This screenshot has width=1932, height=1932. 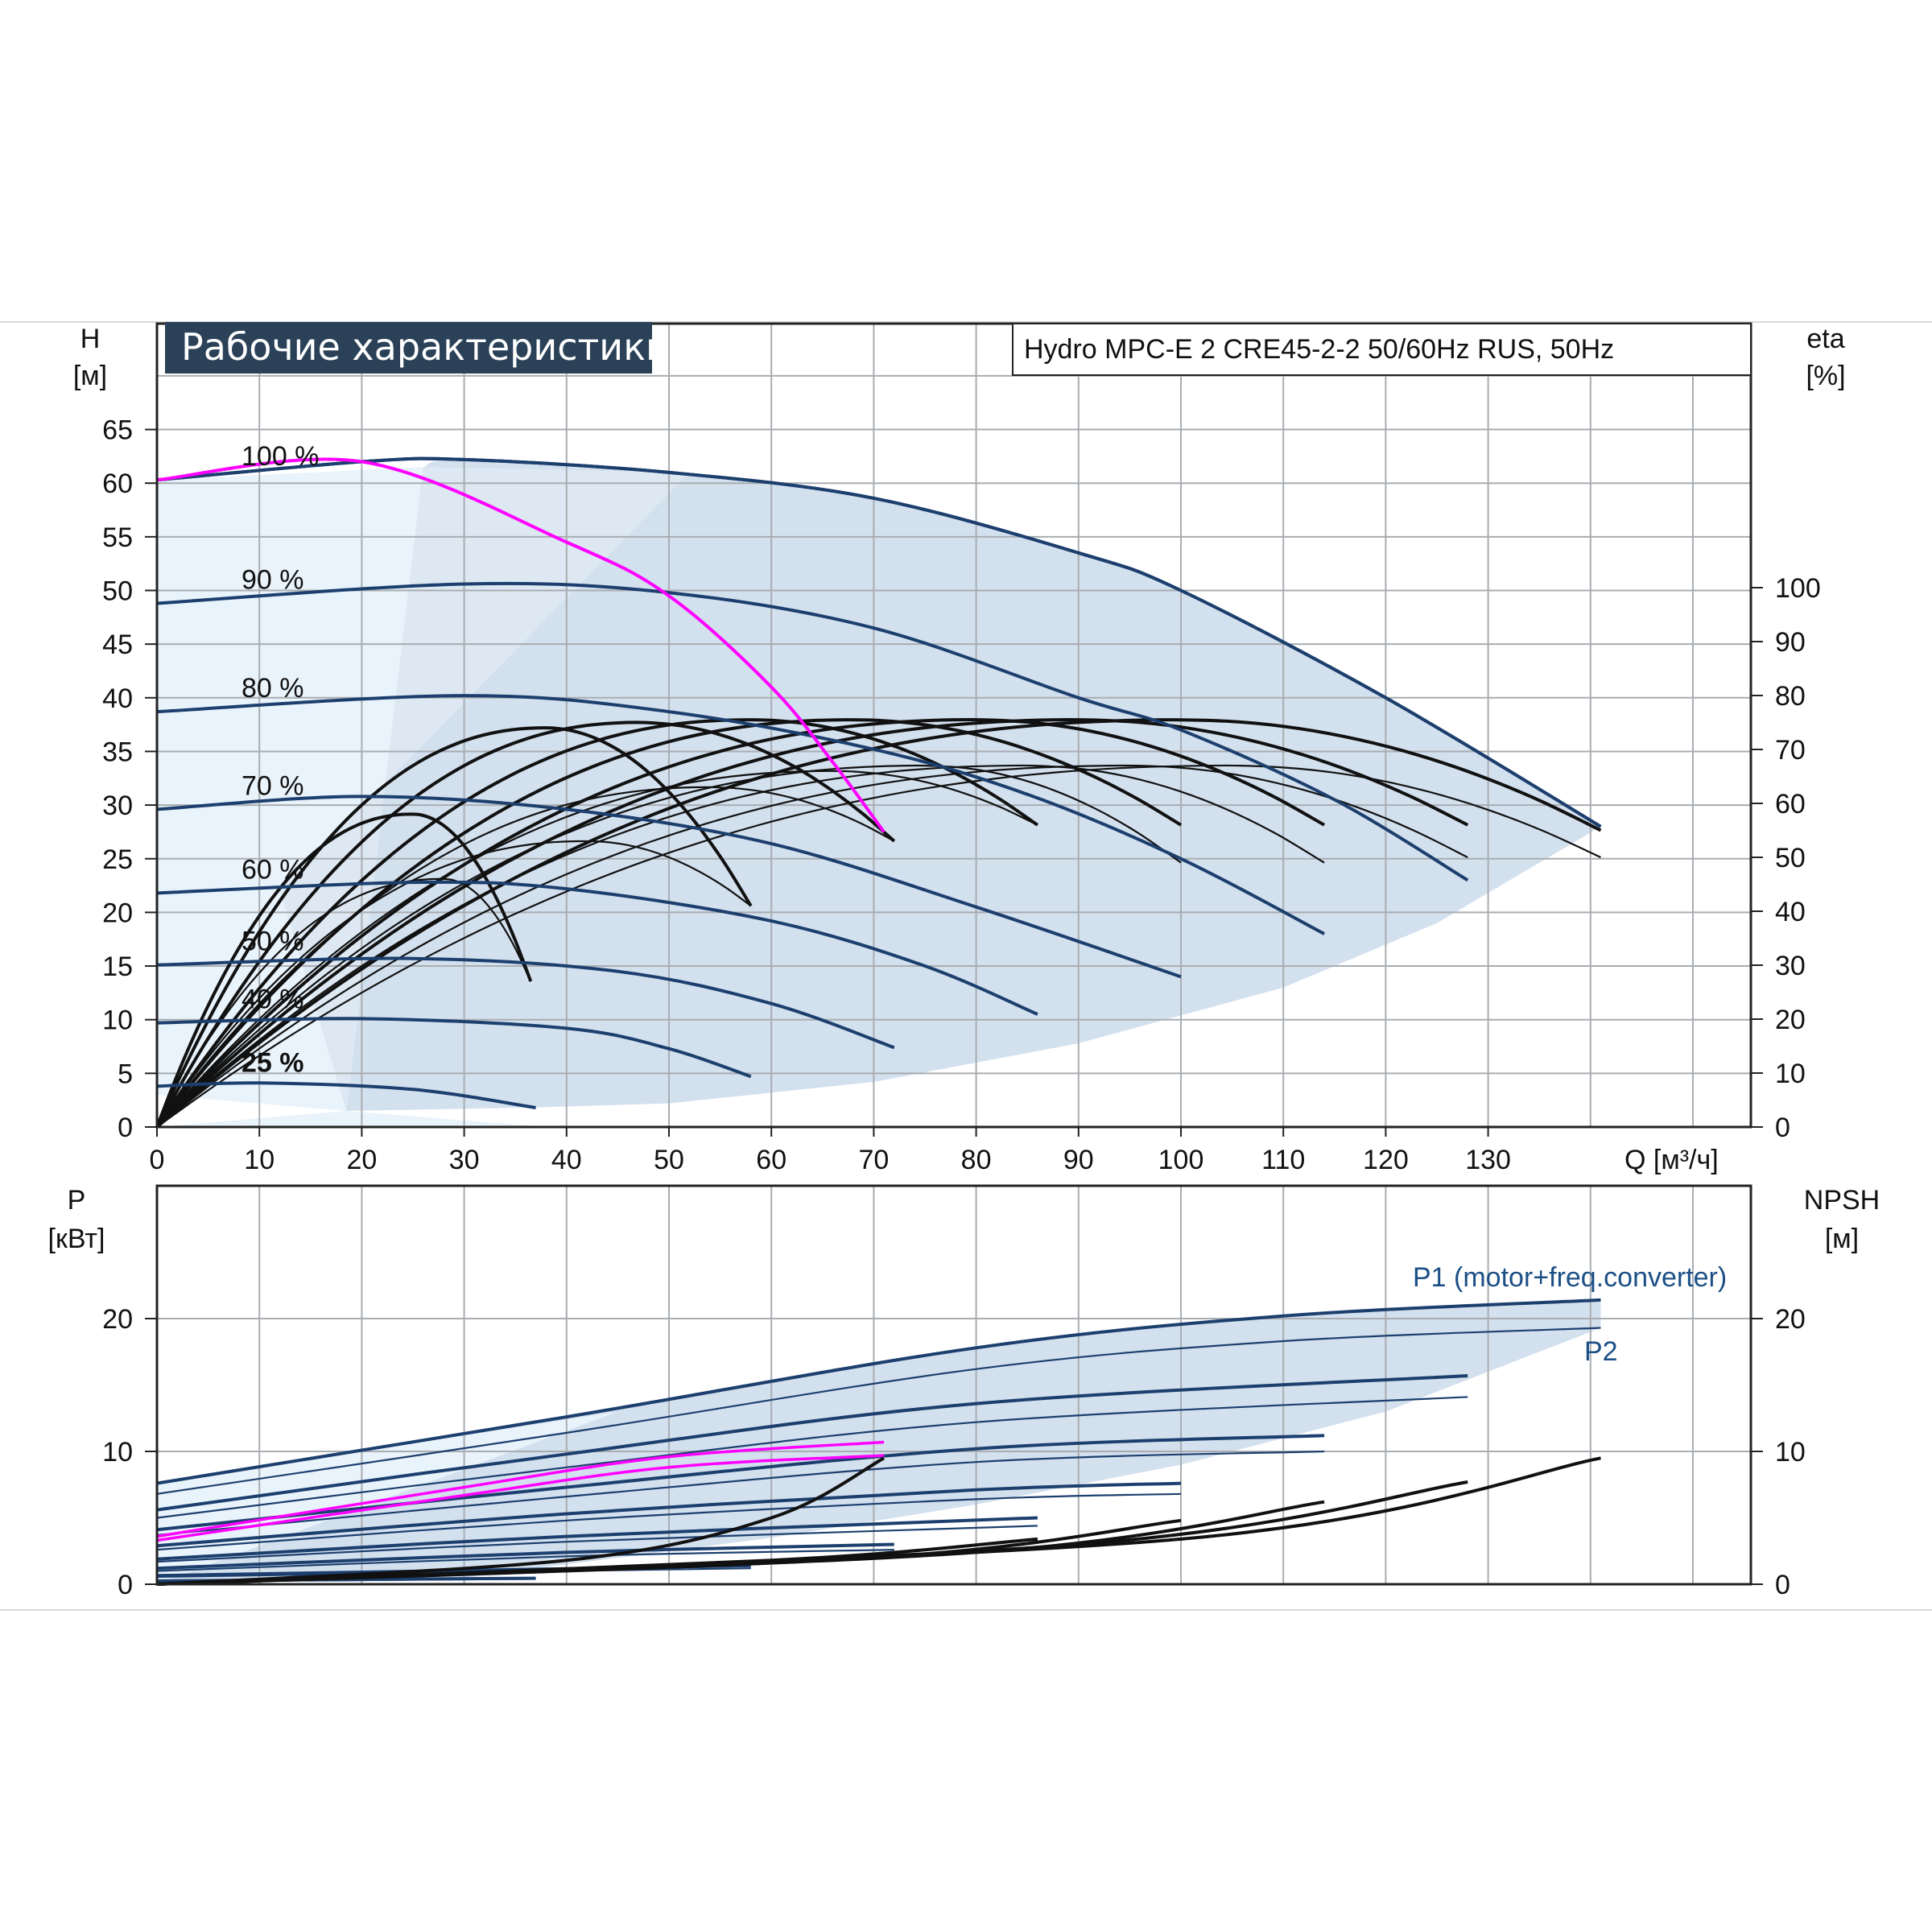 What do you see at coordinates (1825, 339) in the screenshot?
I see `right-axis-label-eta: eta` at bounding box center [1825, 339].